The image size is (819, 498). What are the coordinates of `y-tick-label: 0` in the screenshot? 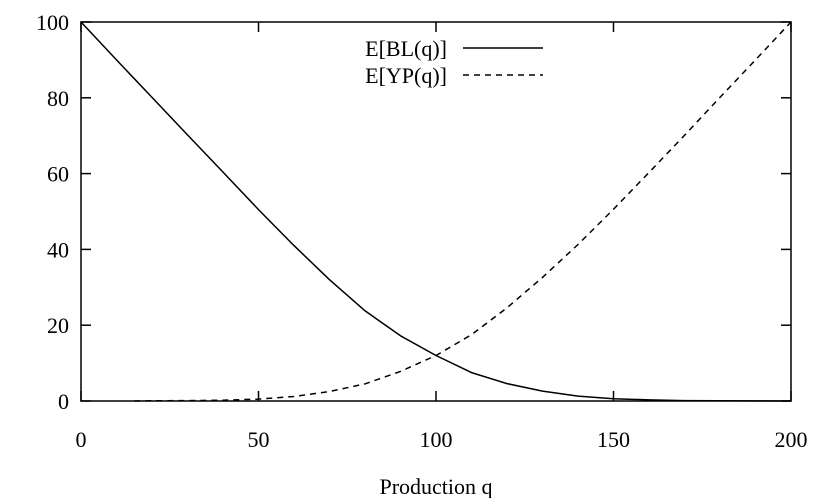 It's located at (63, 401).